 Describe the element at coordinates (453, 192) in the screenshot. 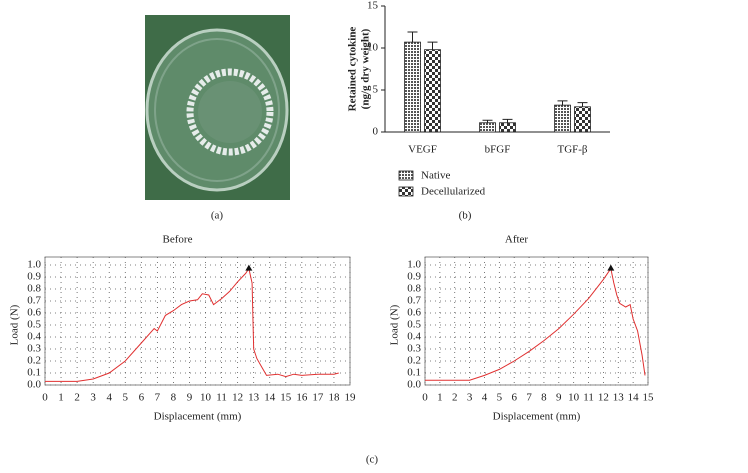

I see `legend-label: Decellularized` at that location.